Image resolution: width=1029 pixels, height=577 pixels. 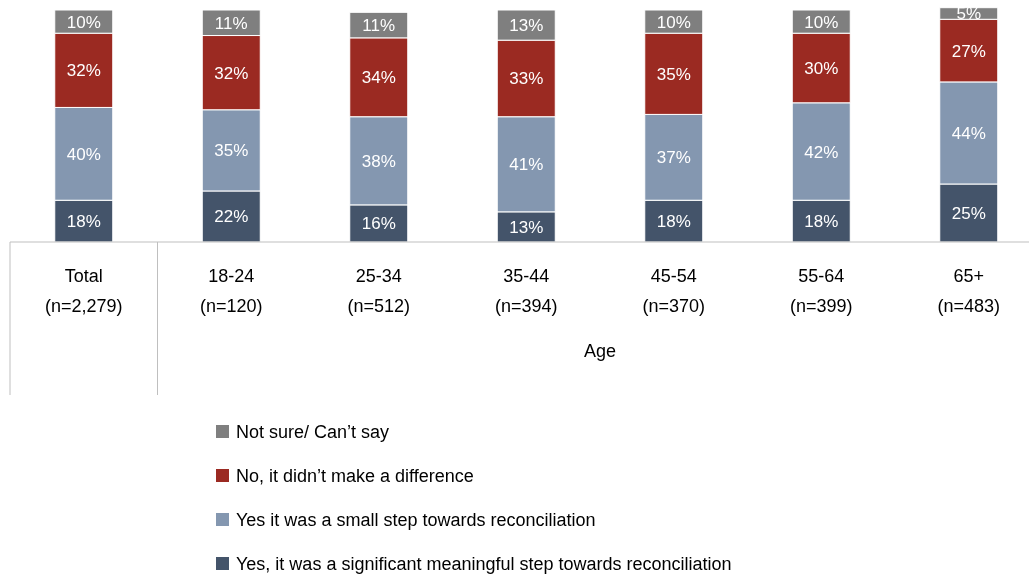 What do you see at coordinates (673, 158) in the screenshot?
I see `data-label: 37%` at bounding box center [673, 158].